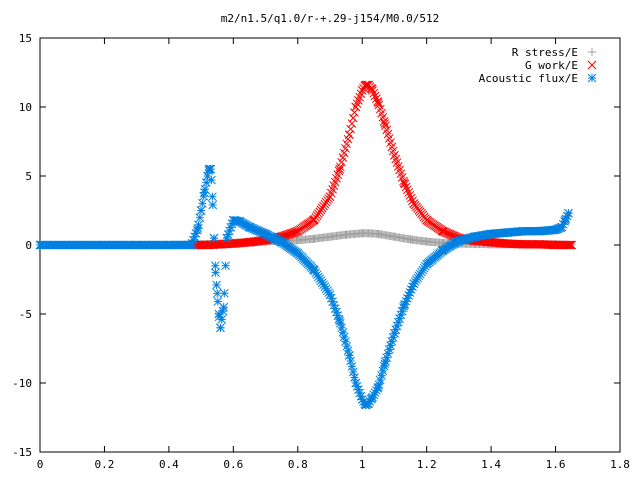  What do you see at coordinates (25, 107) in the screenshot?
I see `y-tick-label: 10` at bounding box center [25, 107].